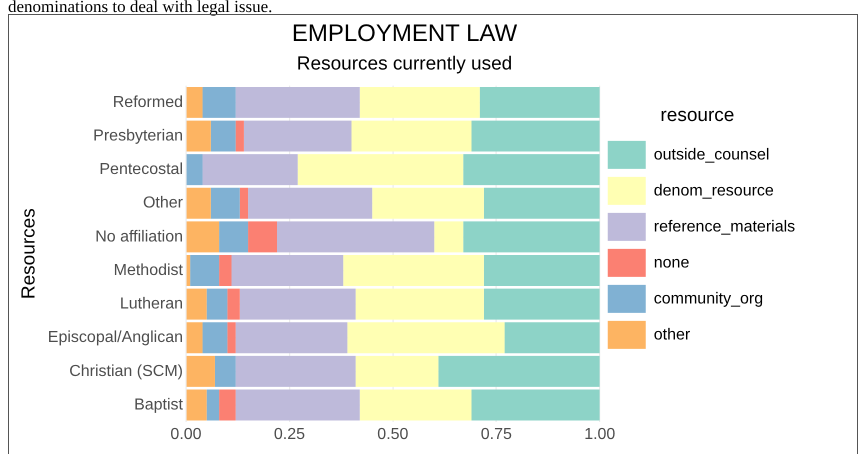  What do you see at coordinates (672, 335) in the screenshot?
I see `legend-label: other` at bounding box center [672, 335].